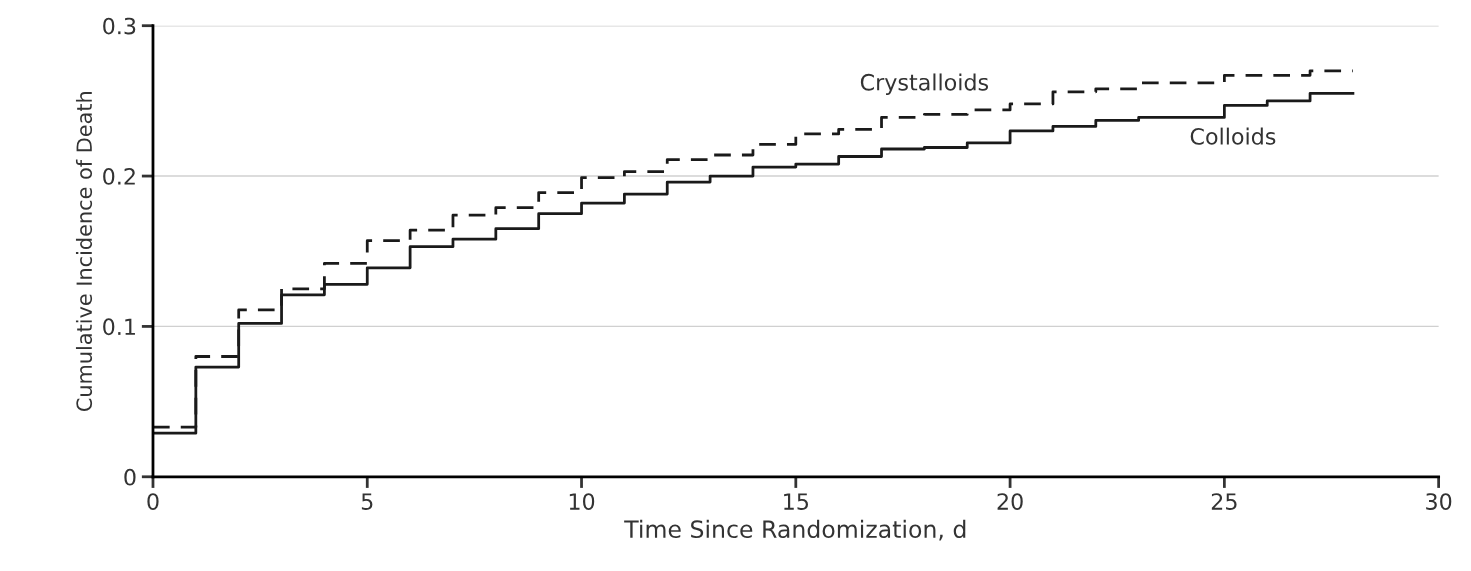  What do you see at coordinates (1233, 136) in the screenshot?
I see `series-label: Colloids` at bounding box center [1233, 136].